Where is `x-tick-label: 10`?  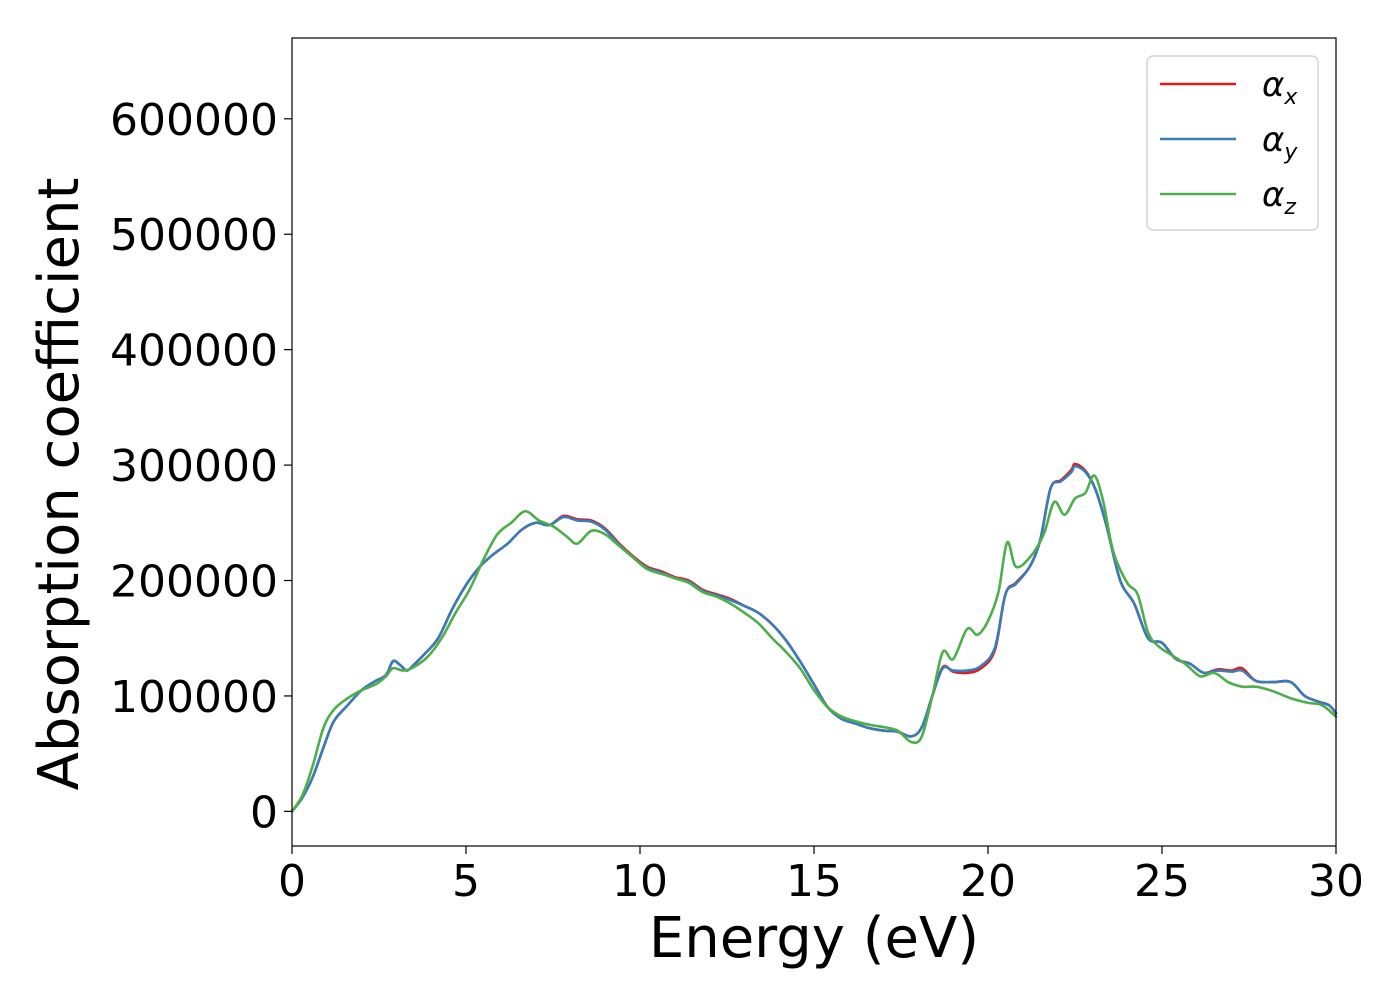 x-tick-label: 10 is located at coordinates (640, 881).